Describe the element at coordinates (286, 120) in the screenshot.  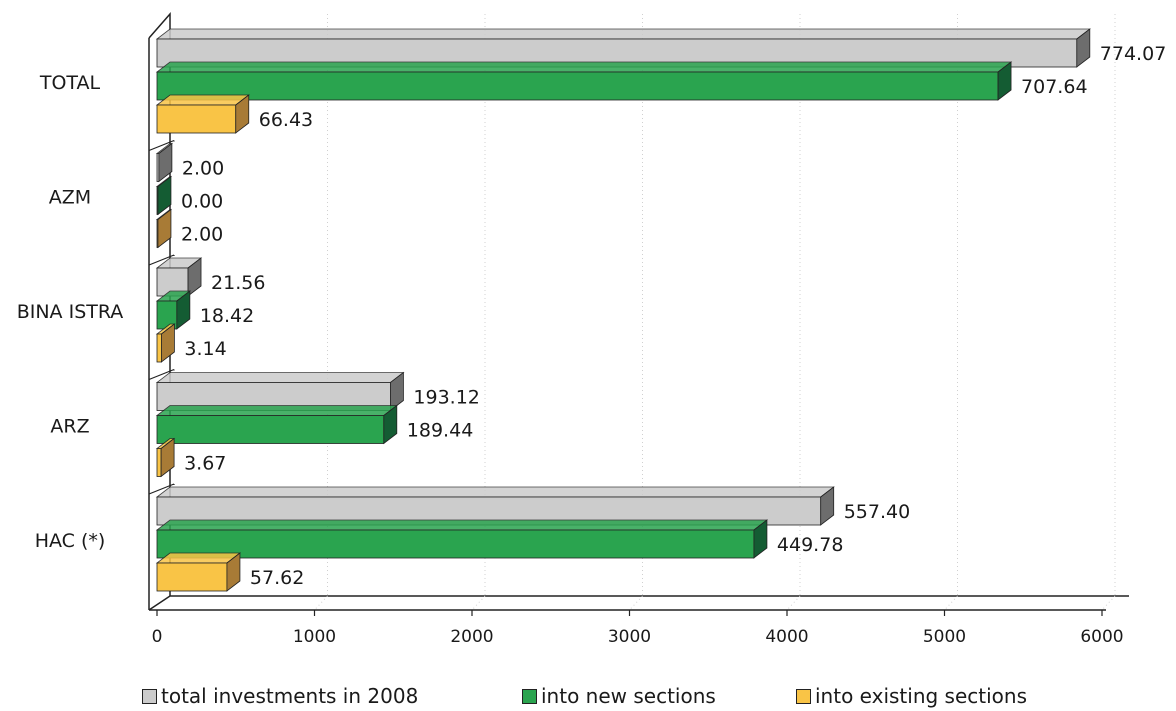
I see `data-label: 66.43` at that location.